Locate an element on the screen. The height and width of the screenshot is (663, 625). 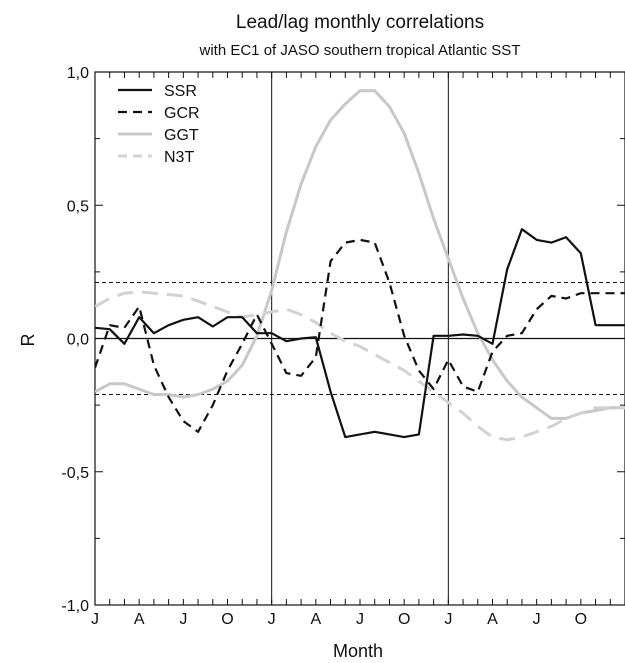
legend-label-ssr: SSR is located at coordinates (180, 91).